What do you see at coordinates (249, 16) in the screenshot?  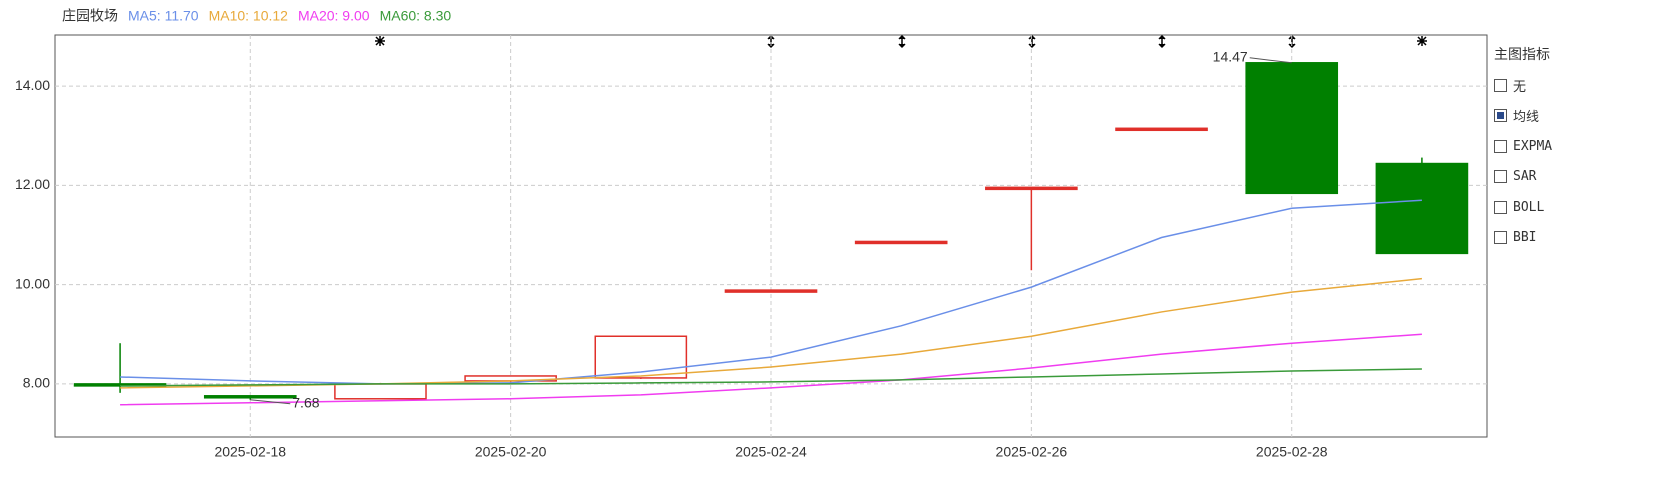 I see `legend-entry: MA10: 10.12` at bounding box center [249, 16].